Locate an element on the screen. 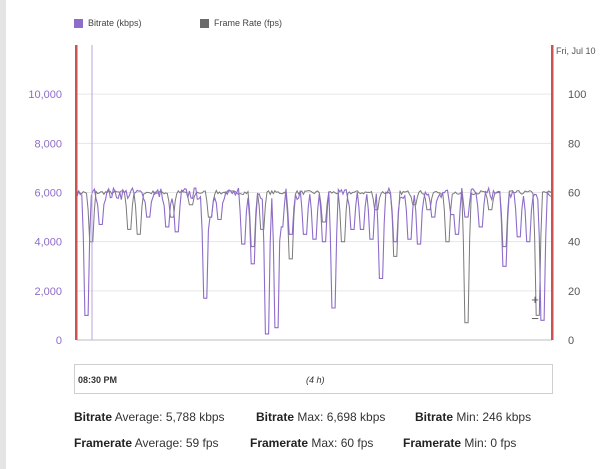  right-axis-tick-label: 0 is located at coordinates (571, 341).